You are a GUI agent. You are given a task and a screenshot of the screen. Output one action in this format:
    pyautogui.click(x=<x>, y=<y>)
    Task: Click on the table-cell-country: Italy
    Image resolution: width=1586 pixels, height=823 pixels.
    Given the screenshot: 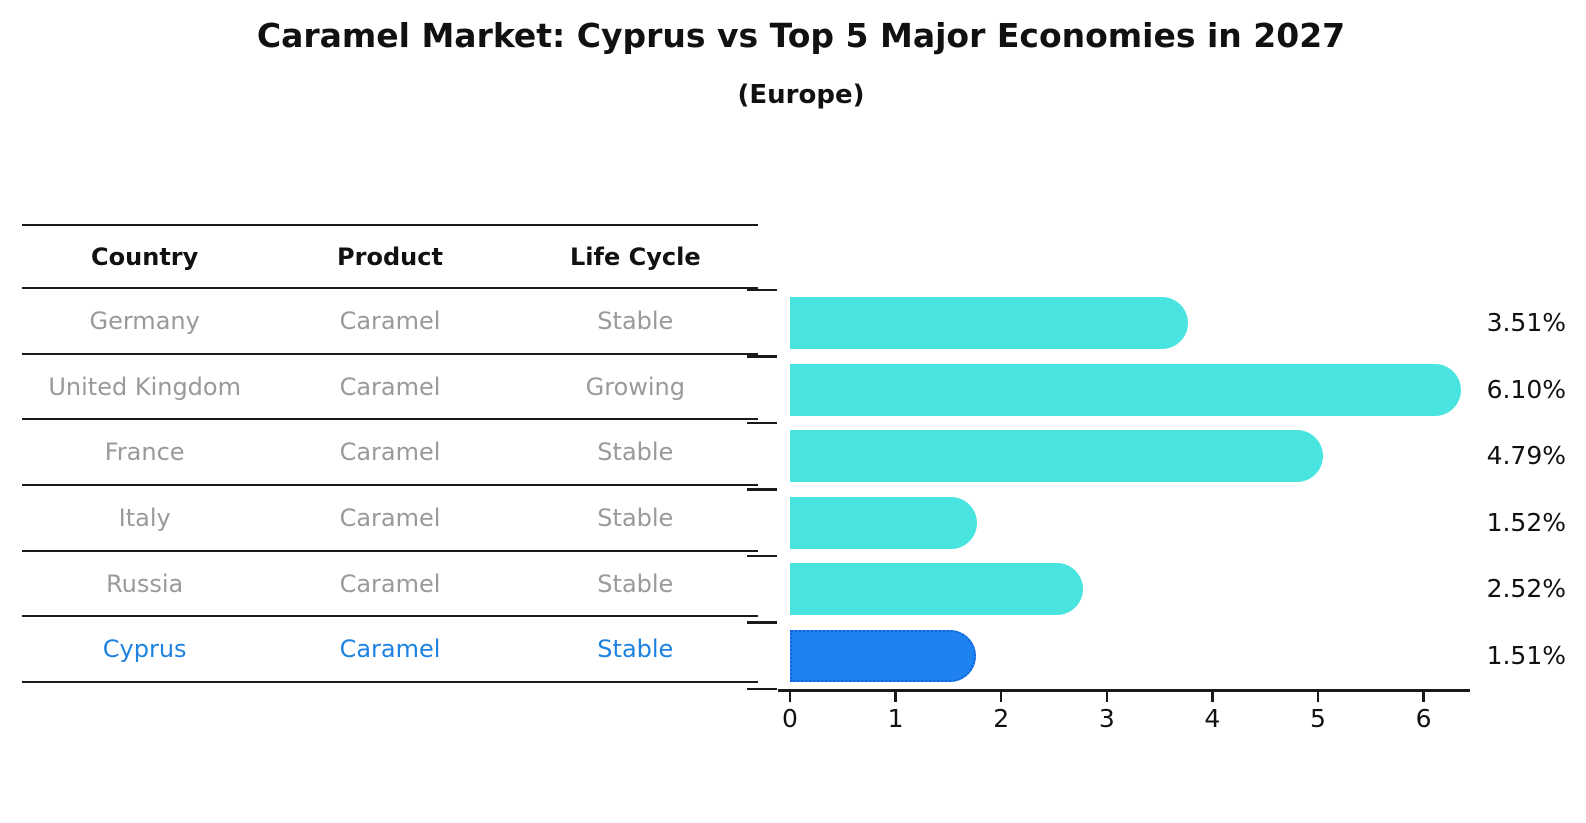 What is the action you would take?
    pyautogui.click(x=144, y=517)
    